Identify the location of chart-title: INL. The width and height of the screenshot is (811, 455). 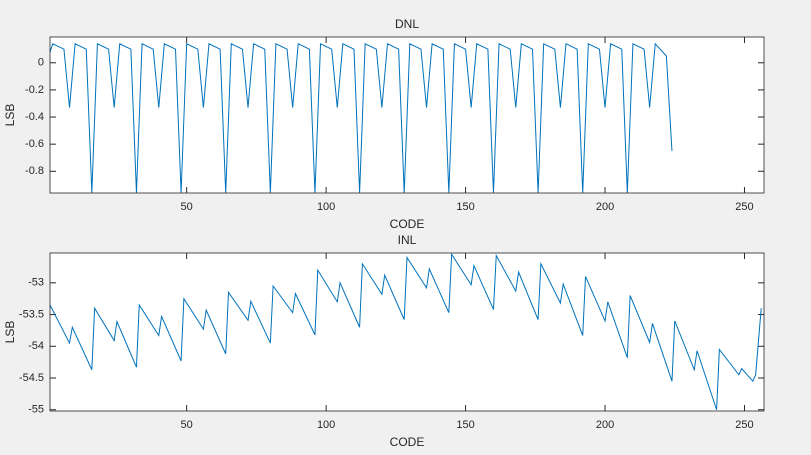
(407, 240).